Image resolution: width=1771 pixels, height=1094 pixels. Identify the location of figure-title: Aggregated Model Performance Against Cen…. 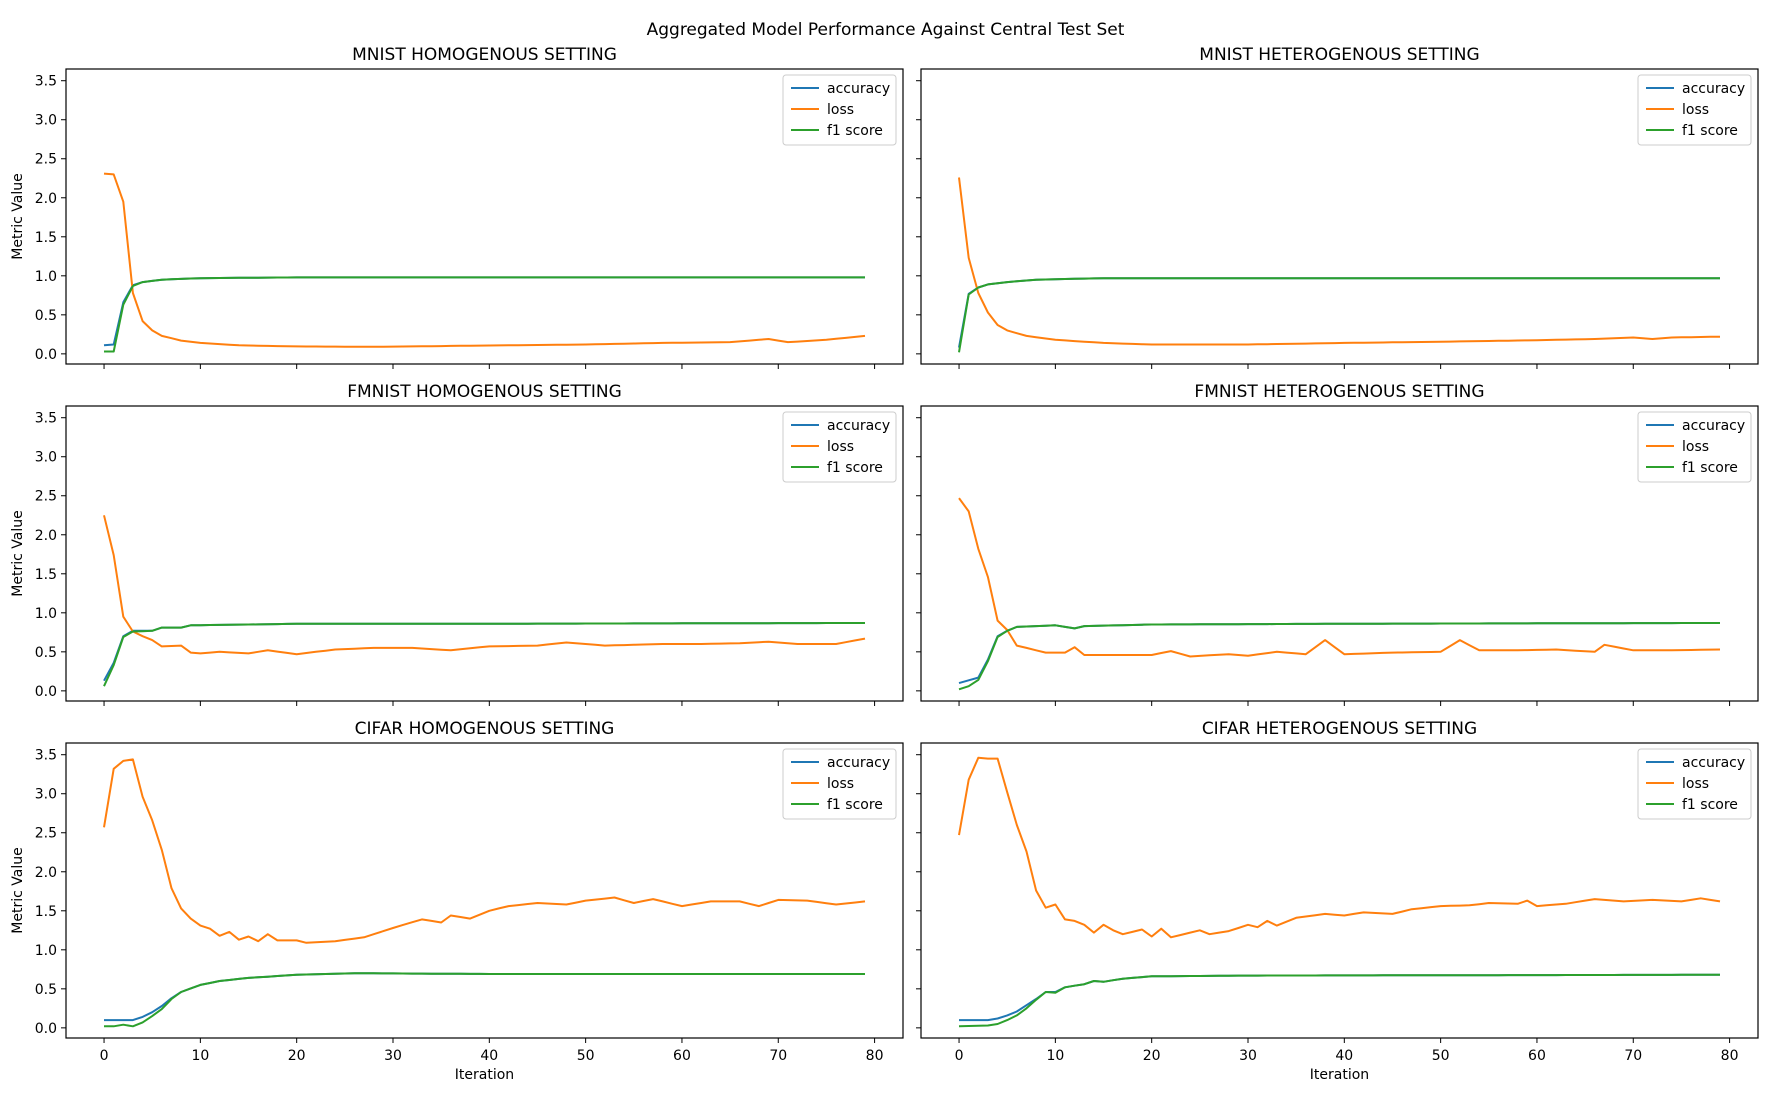
(886, 30).